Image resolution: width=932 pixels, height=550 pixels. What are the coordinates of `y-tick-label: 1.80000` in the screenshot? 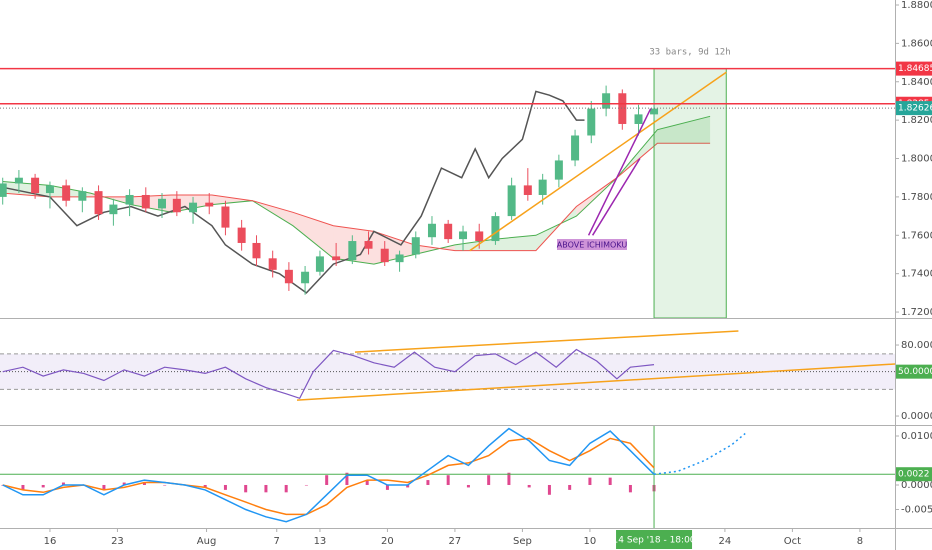 It's located at (916, 159).